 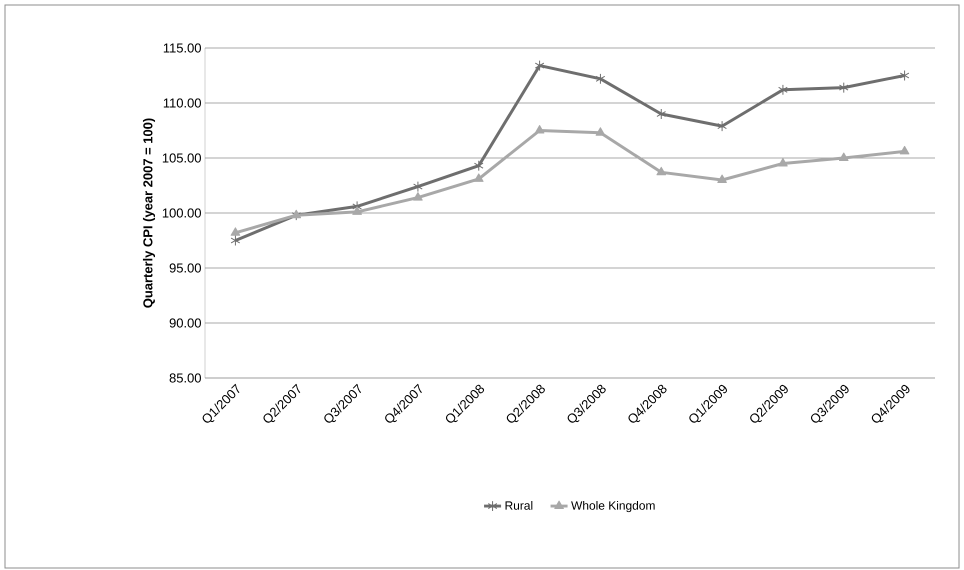 I want to click on y-tick-label: 105.00, so click(x=181, y=158).